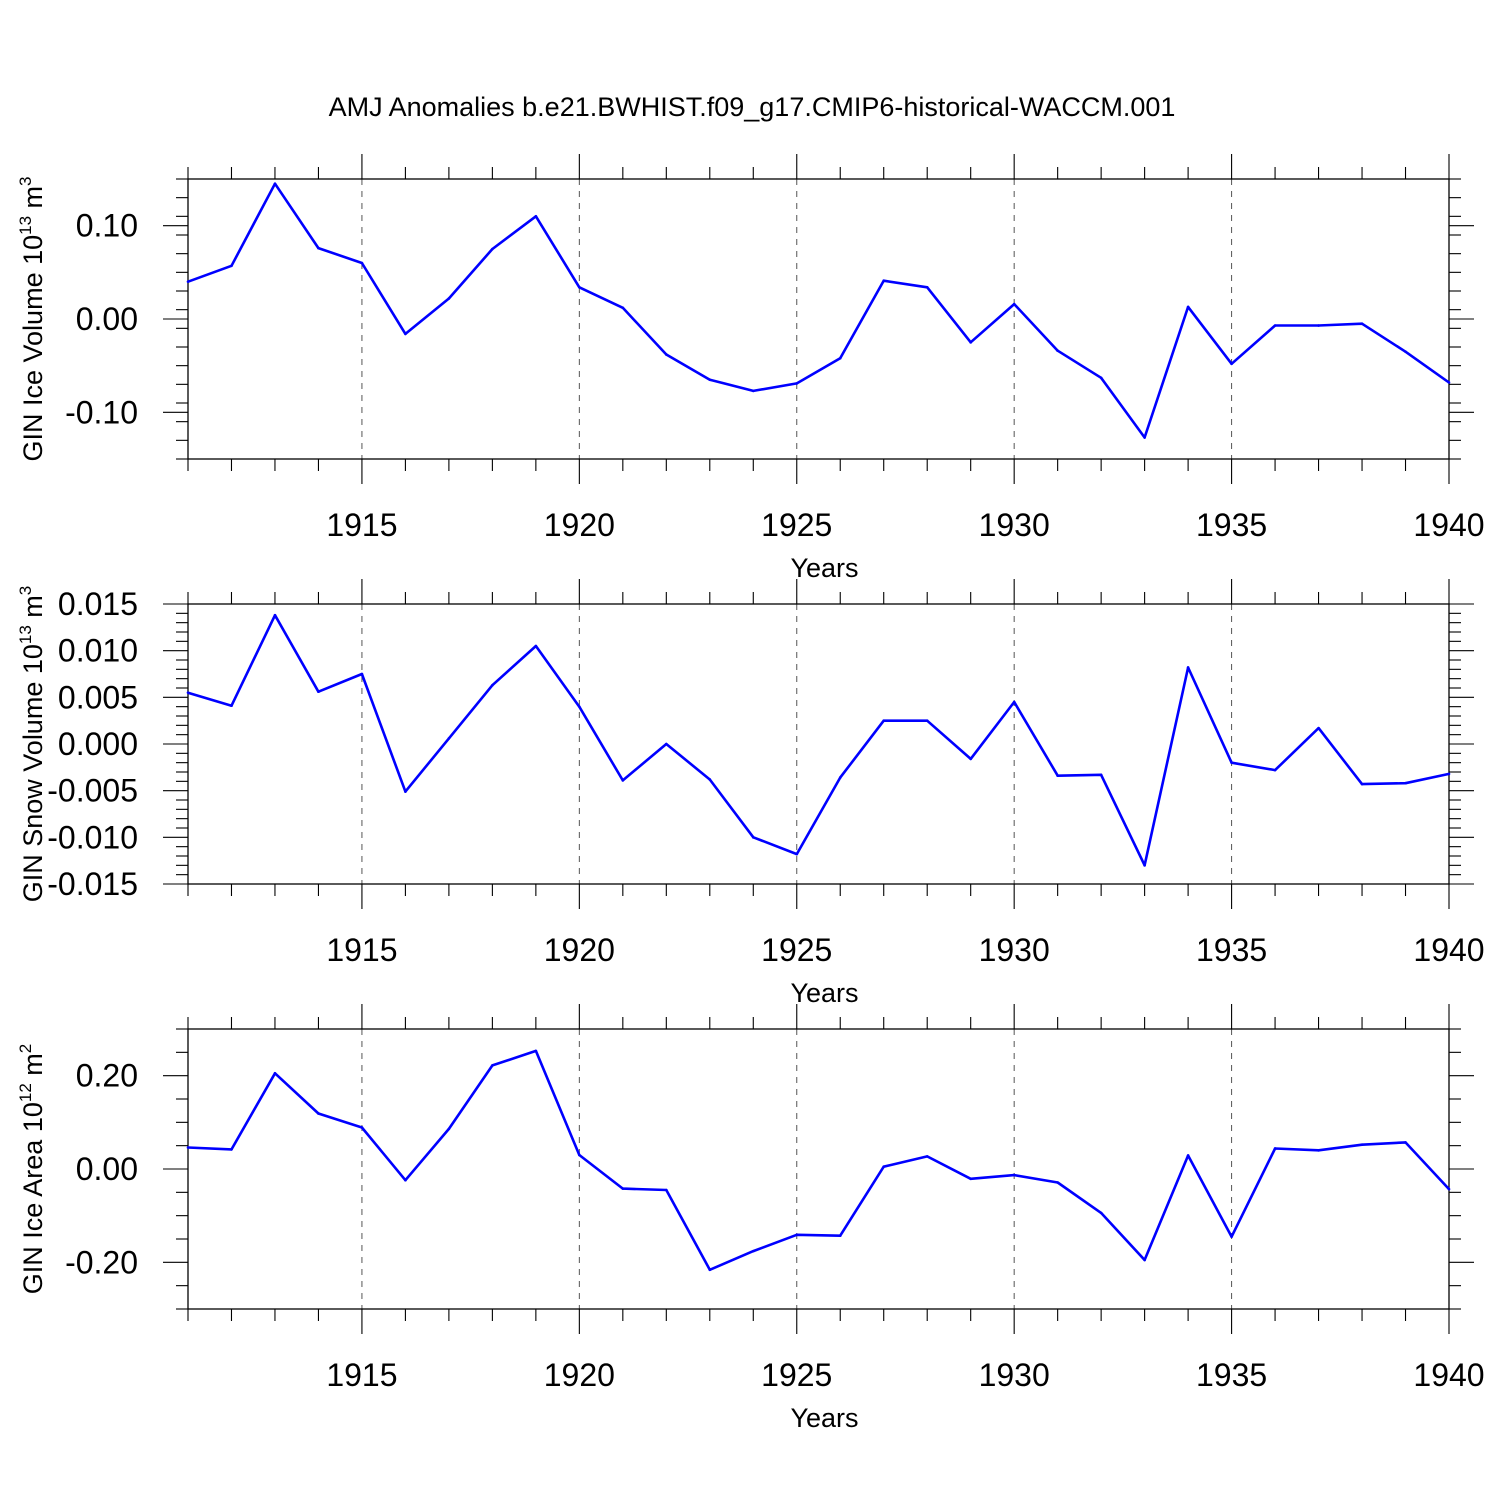 This screenshot has width=1500, height=1500. What do you see at coordinates (361, 525) in the screenshot?
I see `x-tick-label-1915: 1915` at bounding box center [361, 525].